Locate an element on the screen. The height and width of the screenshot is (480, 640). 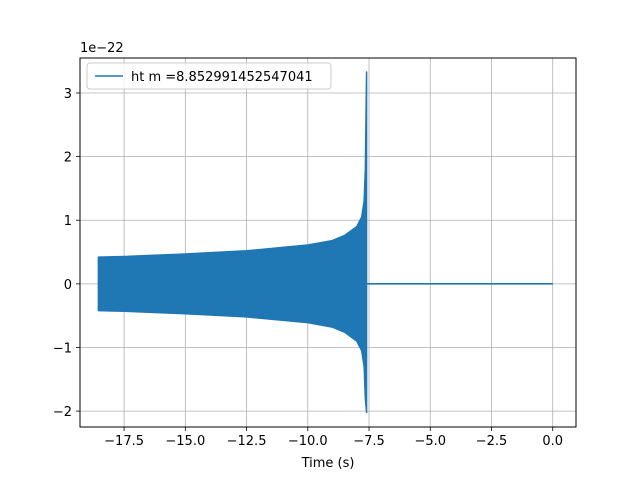
x-tick-label: −17.5 is located at coordinates (124, 441).